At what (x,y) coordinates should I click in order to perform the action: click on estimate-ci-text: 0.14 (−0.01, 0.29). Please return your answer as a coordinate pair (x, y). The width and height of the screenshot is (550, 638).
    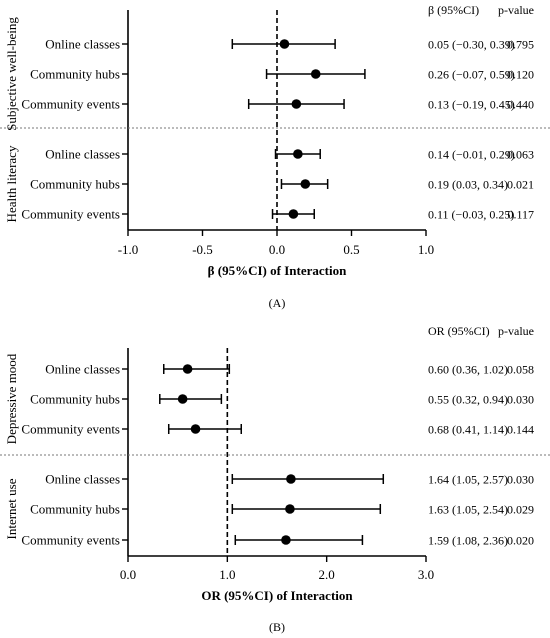
    Looking at the image, I should click on (471, 155).